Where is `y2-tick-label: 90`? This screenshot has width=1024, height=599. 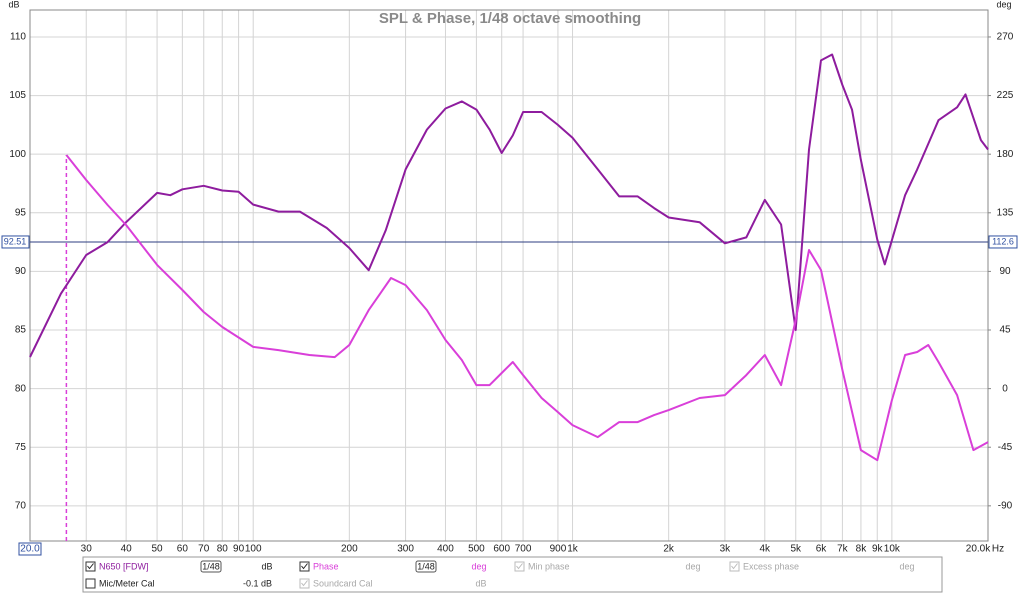 y2-tick-label: 90 is located at coordinates (1005, 271).